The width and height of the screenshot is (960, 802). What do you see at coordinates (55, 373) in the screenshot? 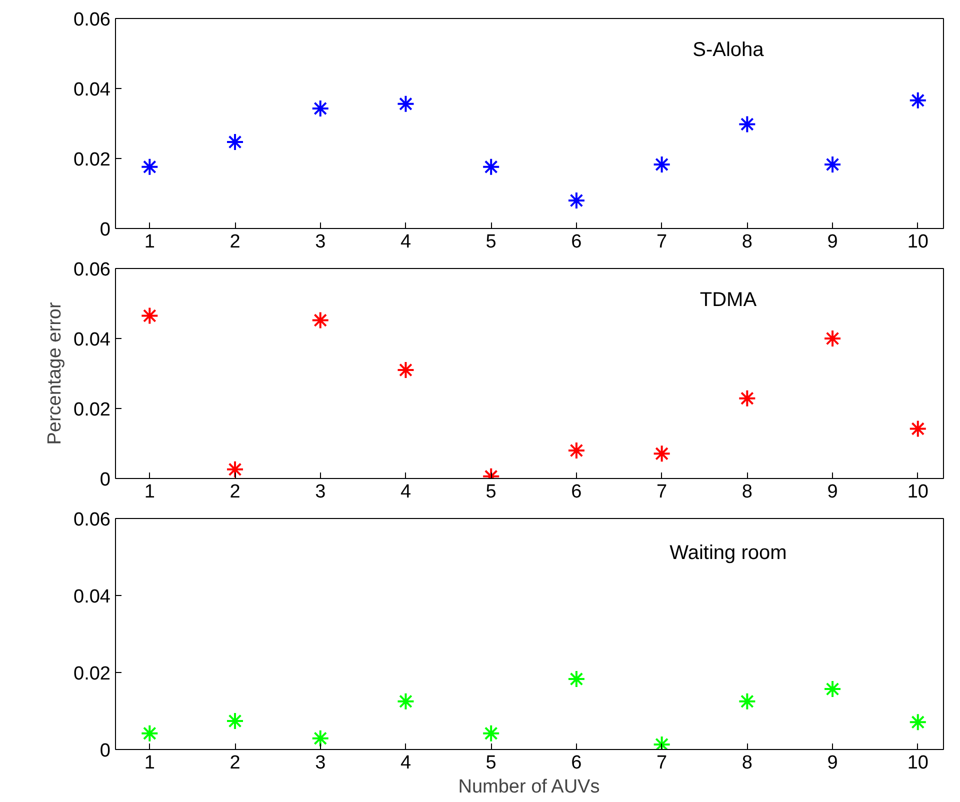
I see `y-axis-title: Percentage error` at bounding box center [55, 373].